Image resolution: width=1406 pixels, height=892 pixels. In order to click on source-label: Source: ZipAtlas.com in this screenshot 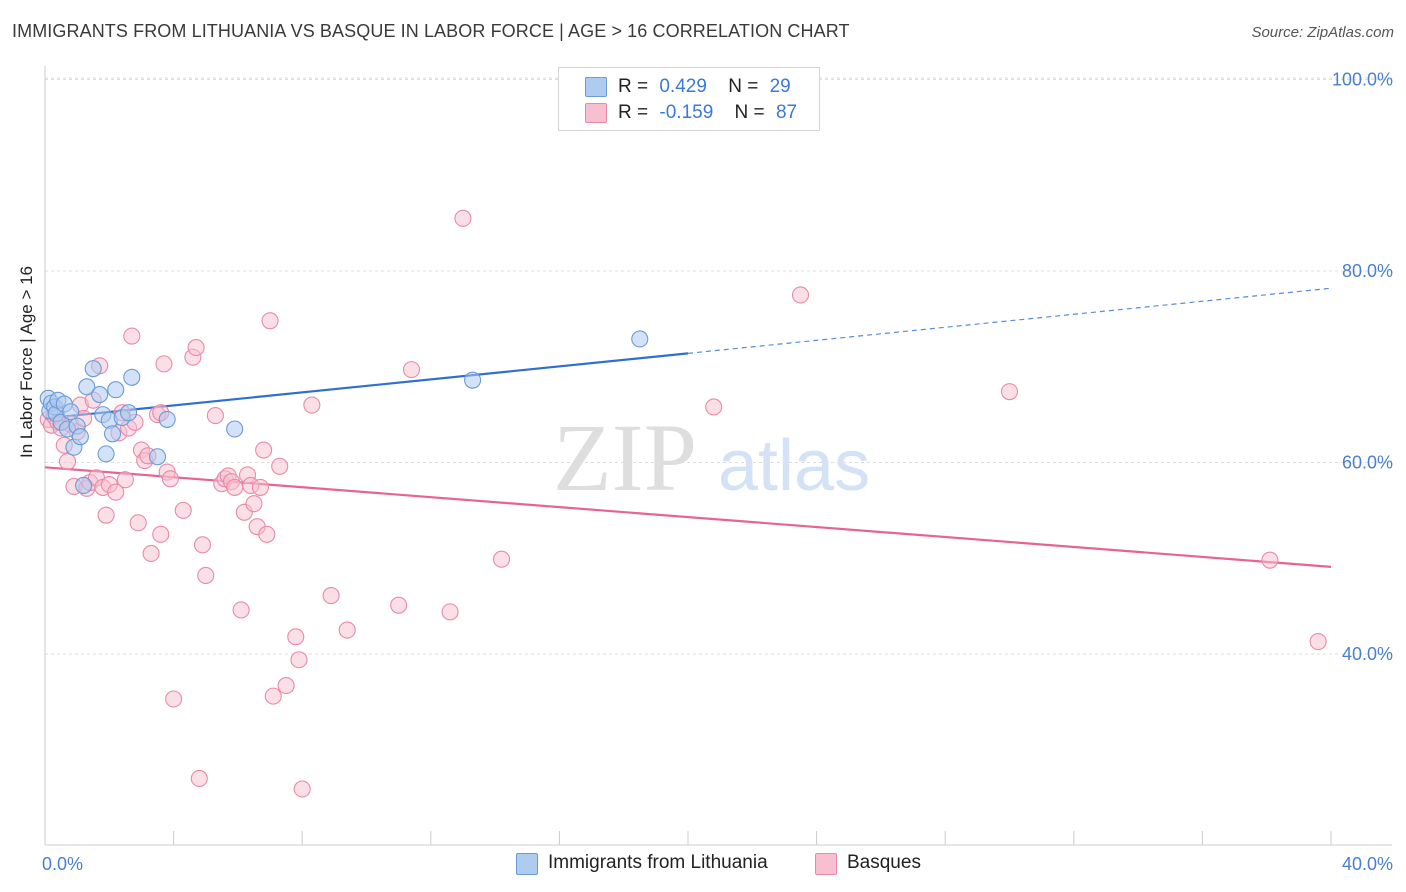, I will do `click(1322, 32)`.